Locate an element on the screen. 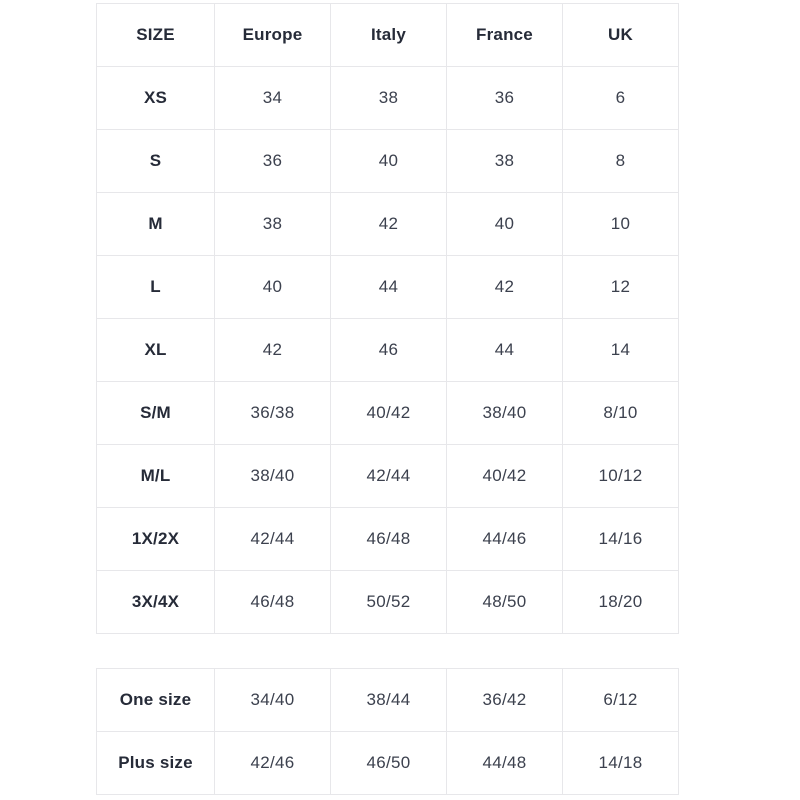  cell-france: 36 is located at coordinates (504, 98).